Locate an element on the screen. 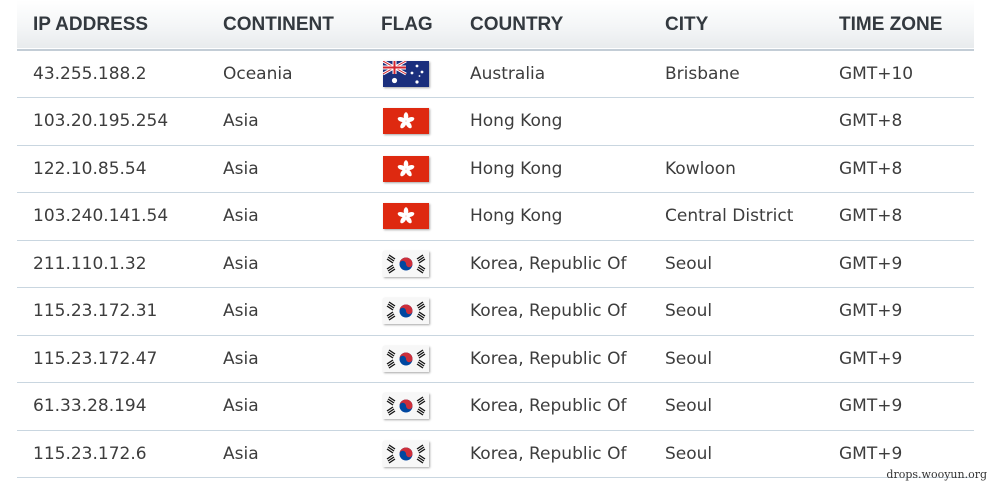 The image size is (993, 488). table-row: 103.240.141.54 Asia is located at coordinates (495, 217).